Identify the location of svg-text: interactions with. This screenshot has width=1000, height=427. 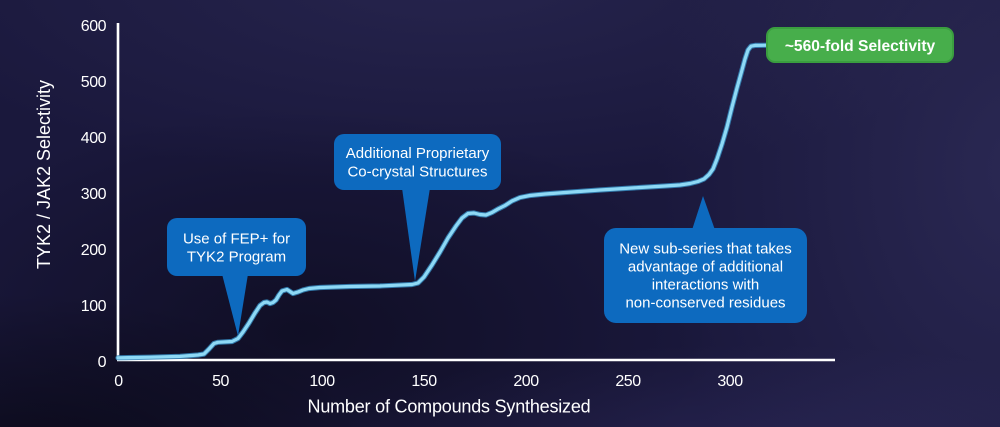
(706, 284).